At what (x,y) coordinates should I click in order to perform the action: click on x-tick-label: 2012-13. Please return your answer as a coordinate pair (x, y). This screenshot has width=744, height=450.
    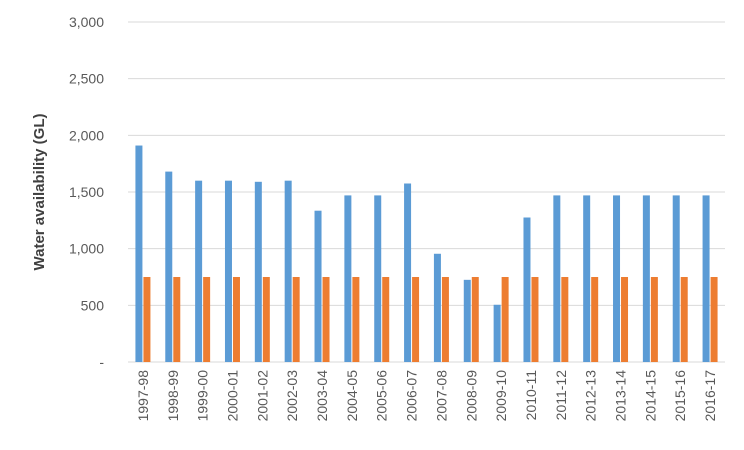
    Looking at the image, I should click on (591, 396).